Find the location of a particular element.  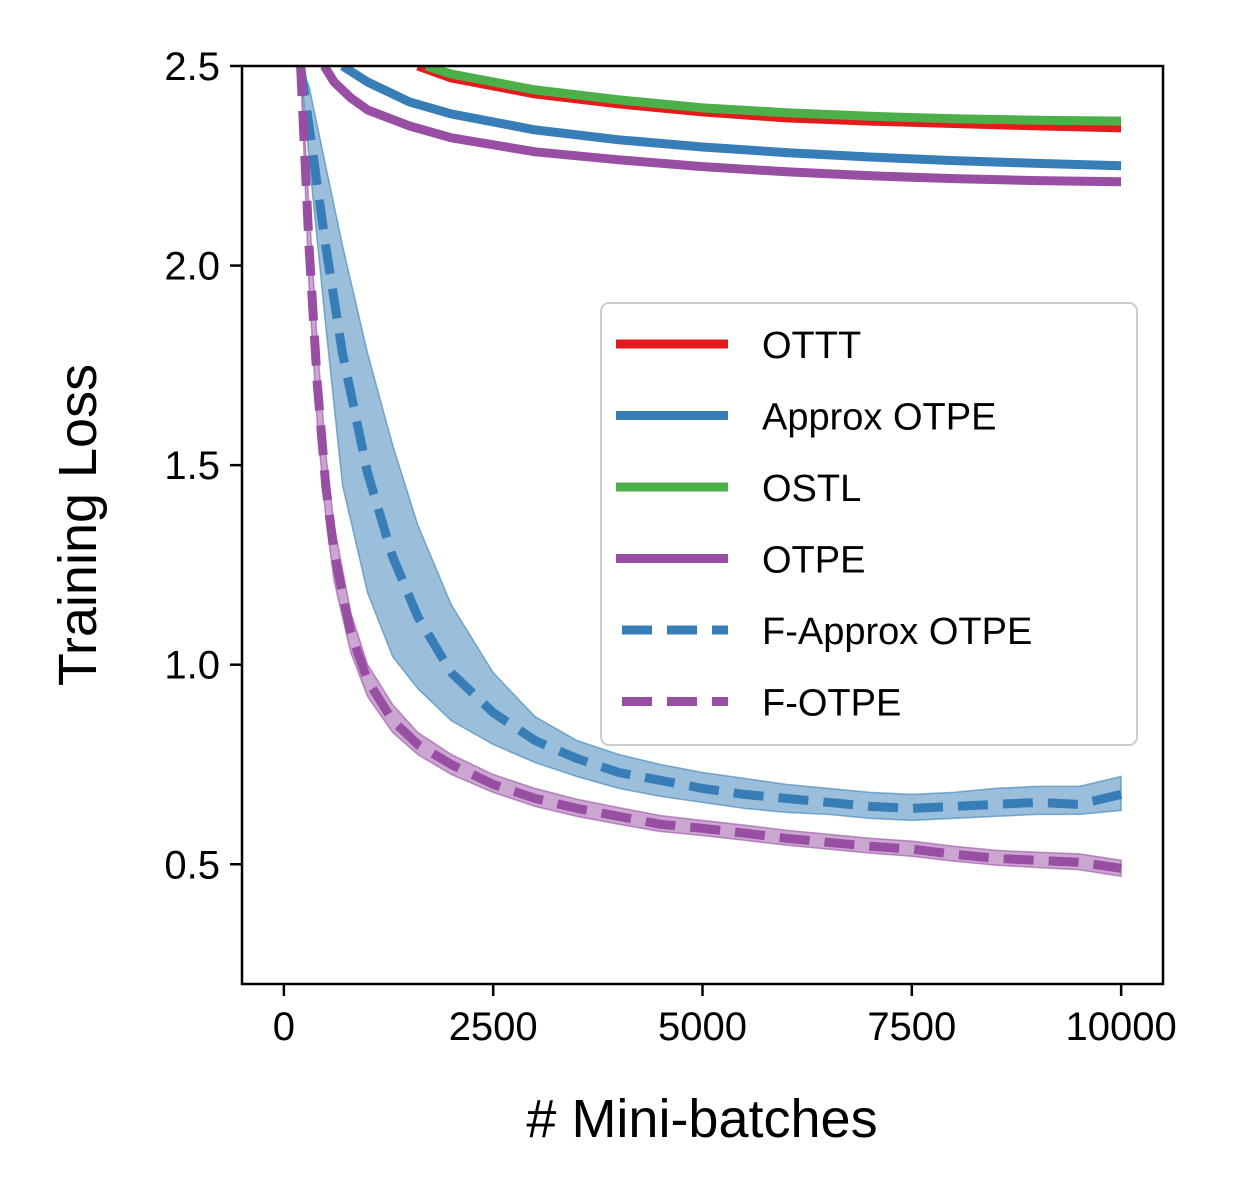

legend-item-f-approx-otpe: F-Approx OTPE is located at coordinates (827, 632).